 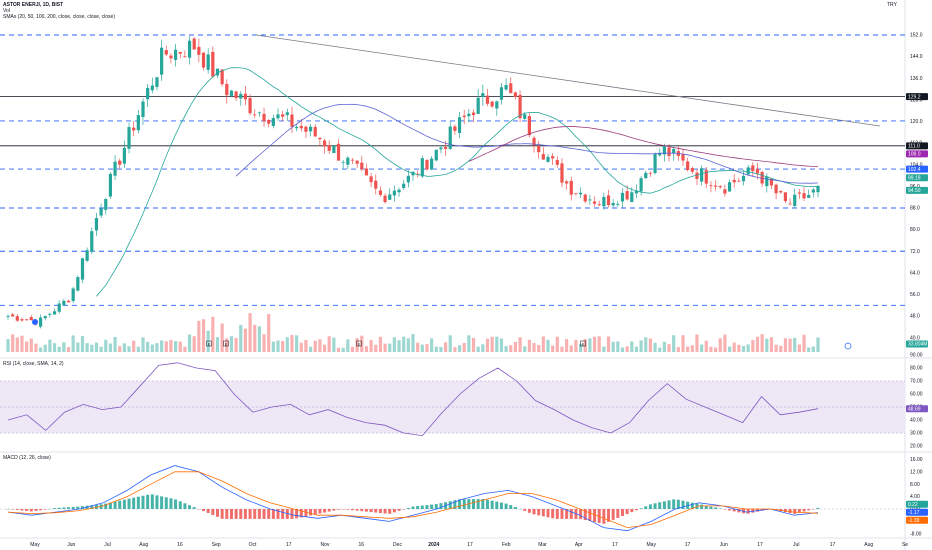 What do you see at coordinates (916, 447) in the screenshot?
I see `rsi-tick-label: 20.00` at bounding box center [916, 447].